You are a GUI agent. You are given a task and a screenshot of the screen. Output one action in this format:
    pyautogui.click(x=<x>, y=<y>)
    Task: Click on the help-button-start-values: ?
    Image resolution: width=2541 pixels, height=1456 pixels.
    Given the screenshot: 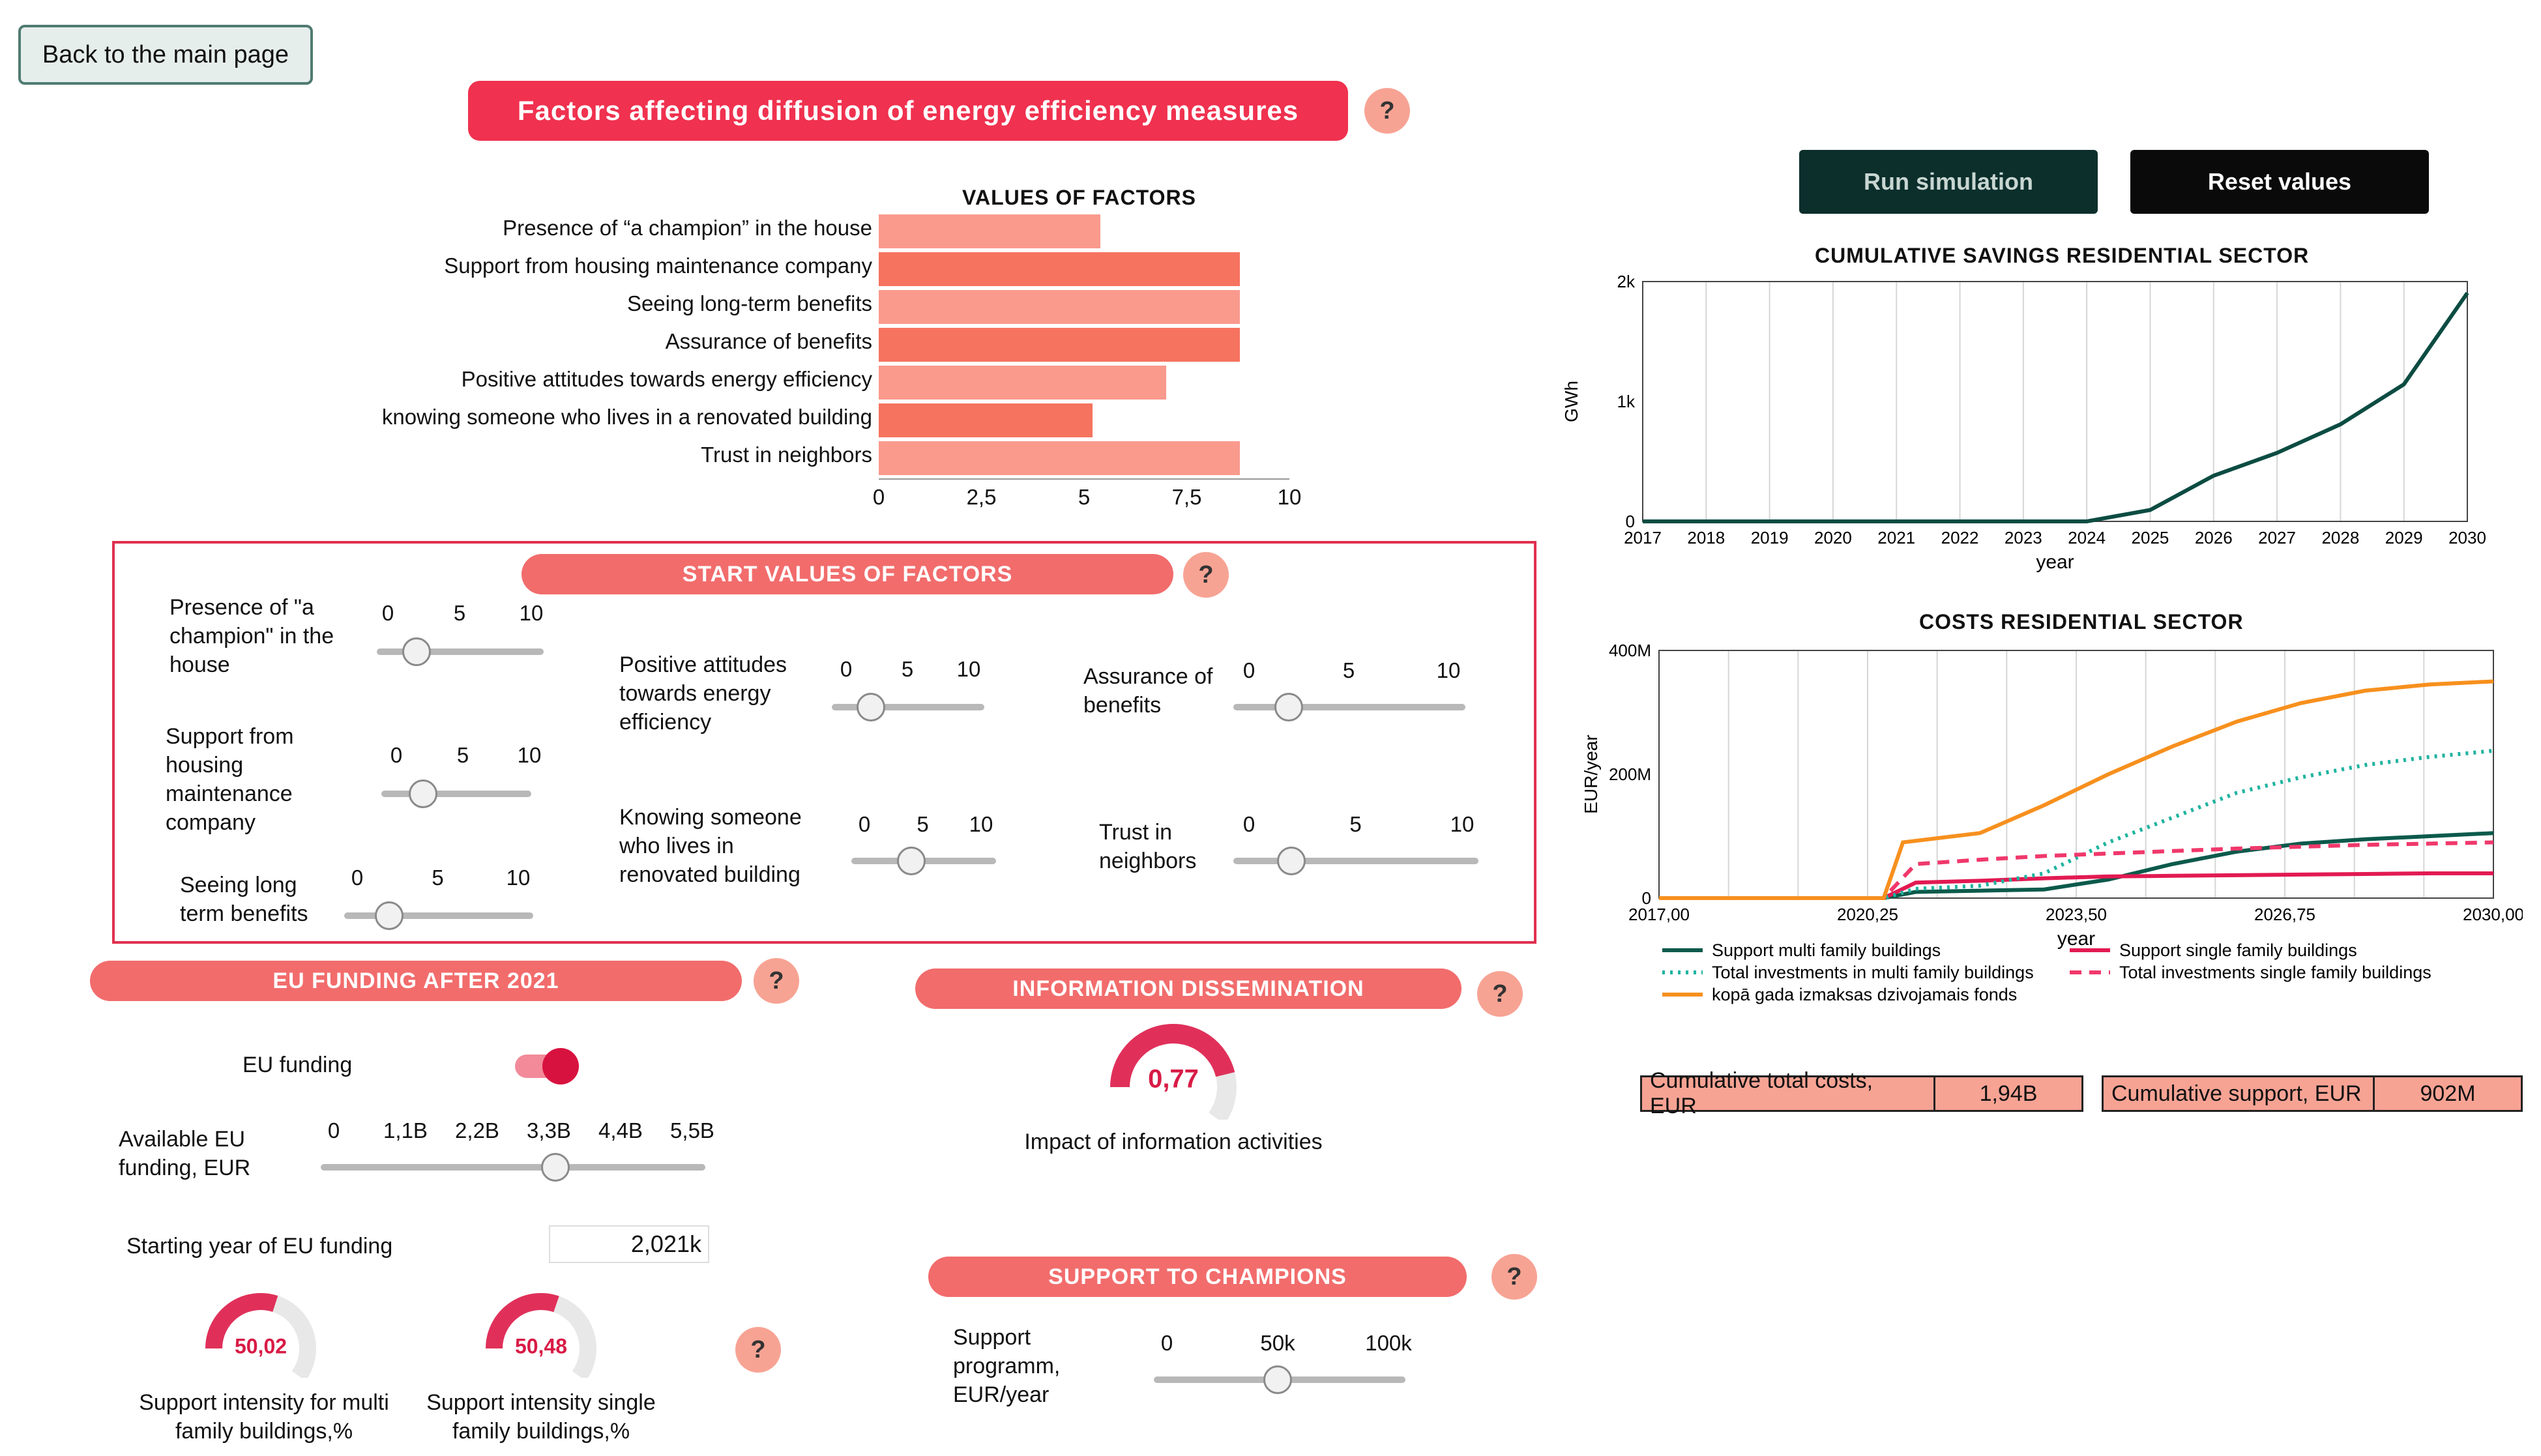 What is the action you would take?
    pyautogui.click(x=1206, y=575)
    